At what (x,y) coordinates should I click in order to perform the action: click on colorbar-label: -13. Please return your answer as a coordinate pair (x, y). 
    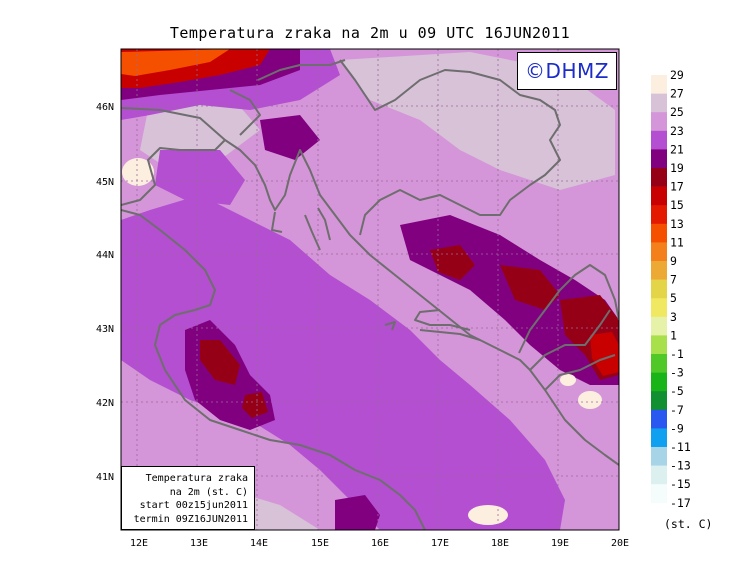
    Looking at the image, I should click on (680, 466).